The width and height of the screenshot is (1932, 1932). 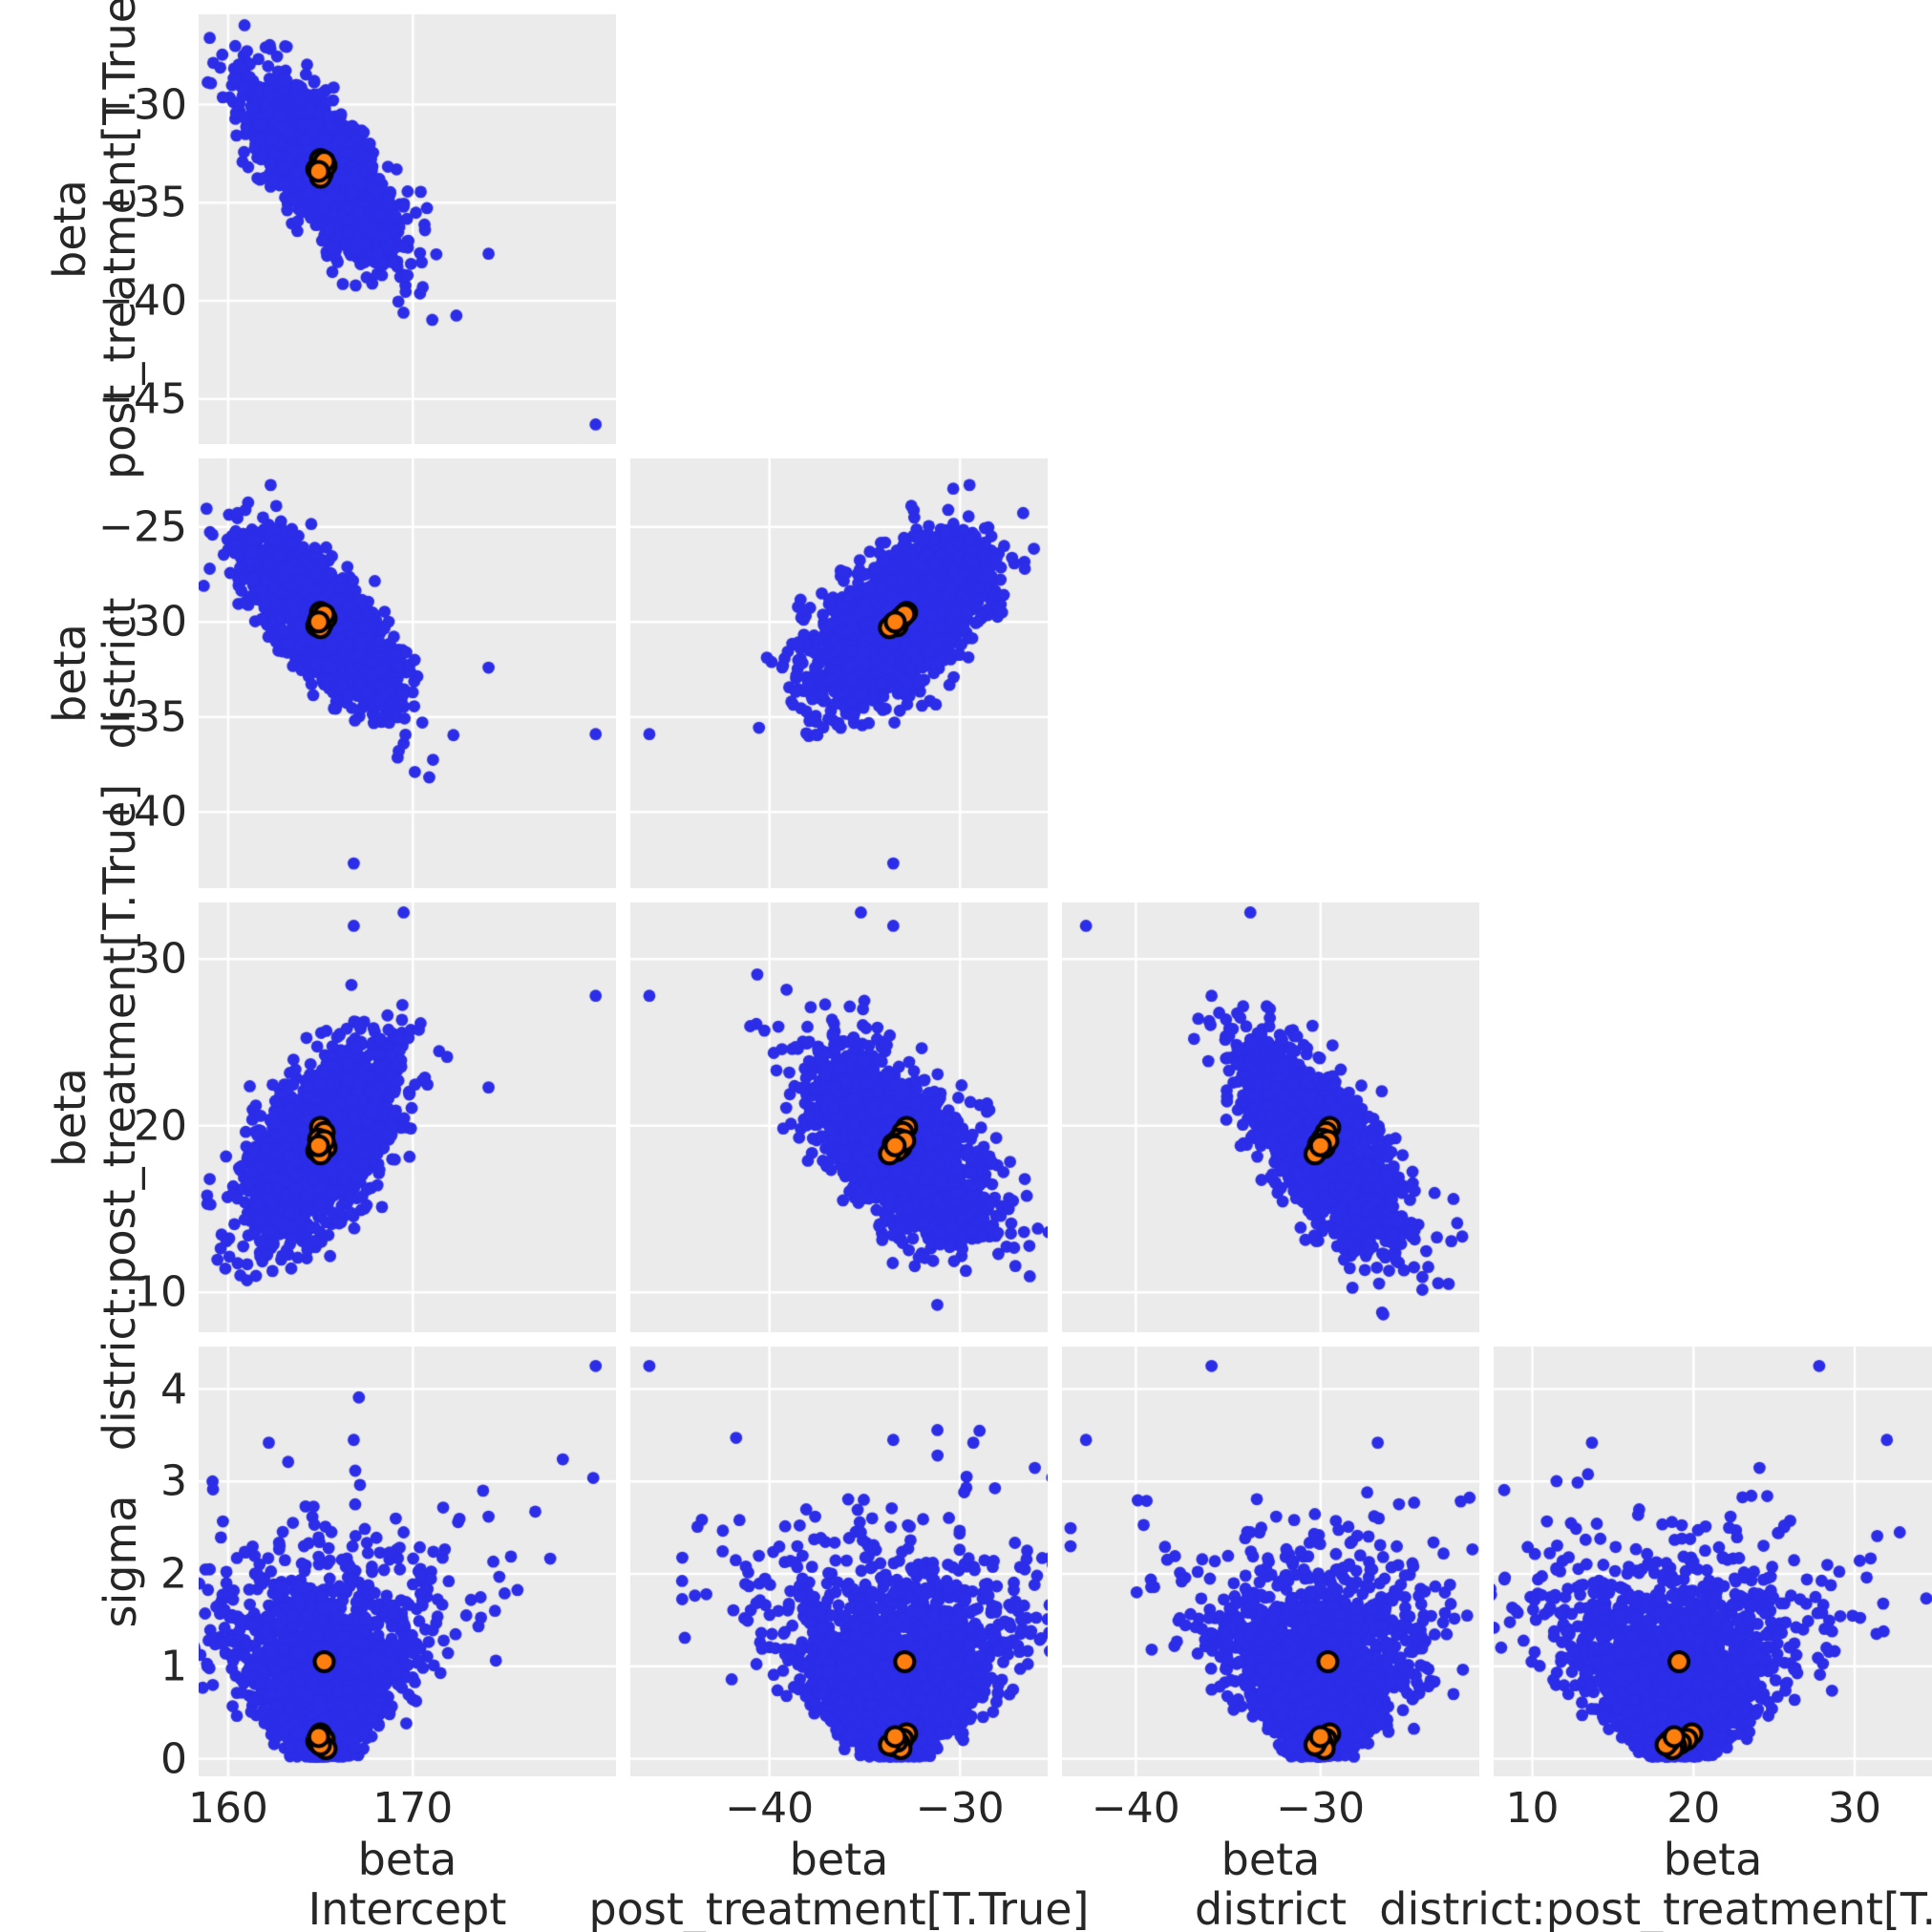 I want to click on panel-district_post-vs-district, so click(x=1270, y=1117).